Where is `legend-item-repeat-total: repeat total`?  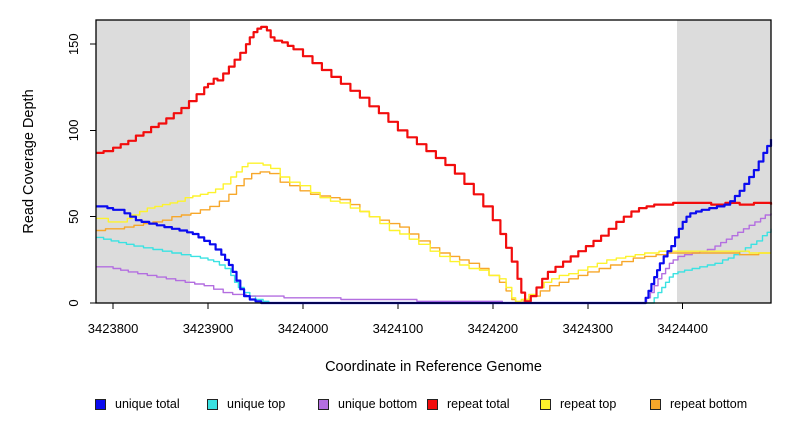
legend-item-repeat-total: repeat total is located at coordinates (468, 404).